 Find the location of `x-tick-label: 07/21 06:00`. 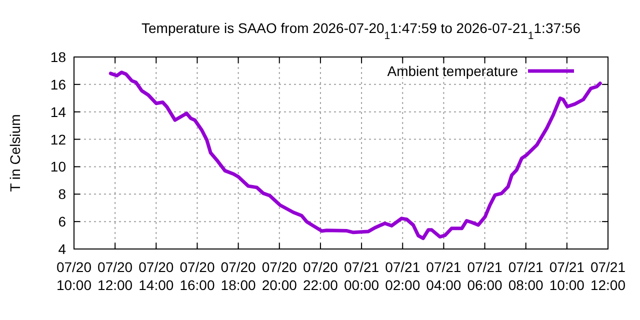

x-tick-label: 07/21 06:00 is located at coordinates (484, 276).